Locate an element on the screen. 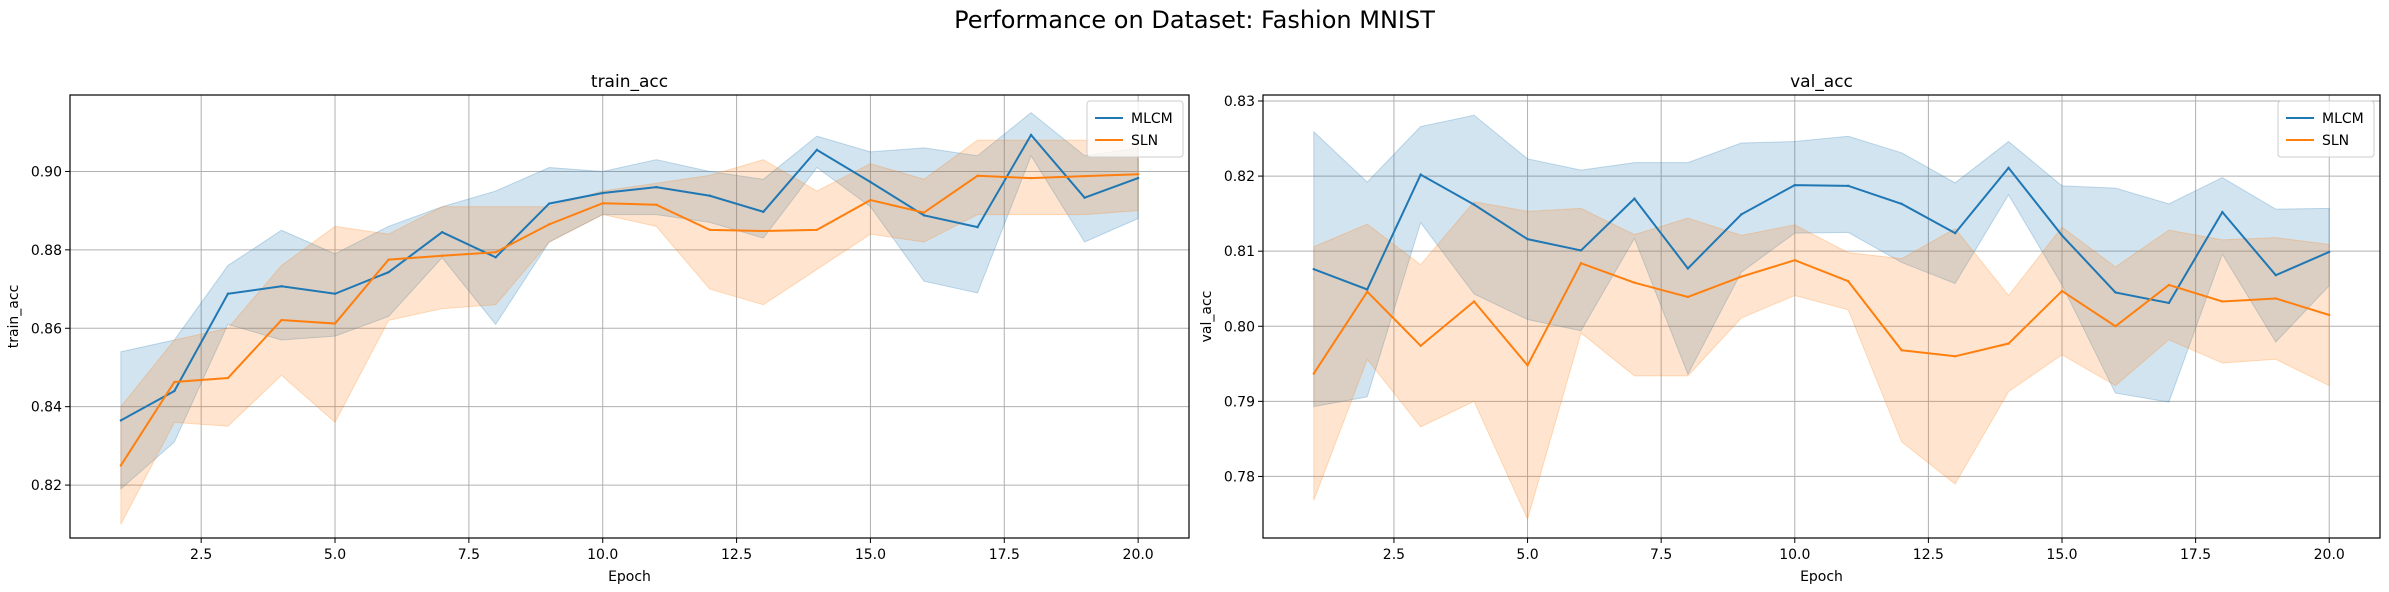  y-tick-label: 0.80 is located at coordinates (1239, 327).